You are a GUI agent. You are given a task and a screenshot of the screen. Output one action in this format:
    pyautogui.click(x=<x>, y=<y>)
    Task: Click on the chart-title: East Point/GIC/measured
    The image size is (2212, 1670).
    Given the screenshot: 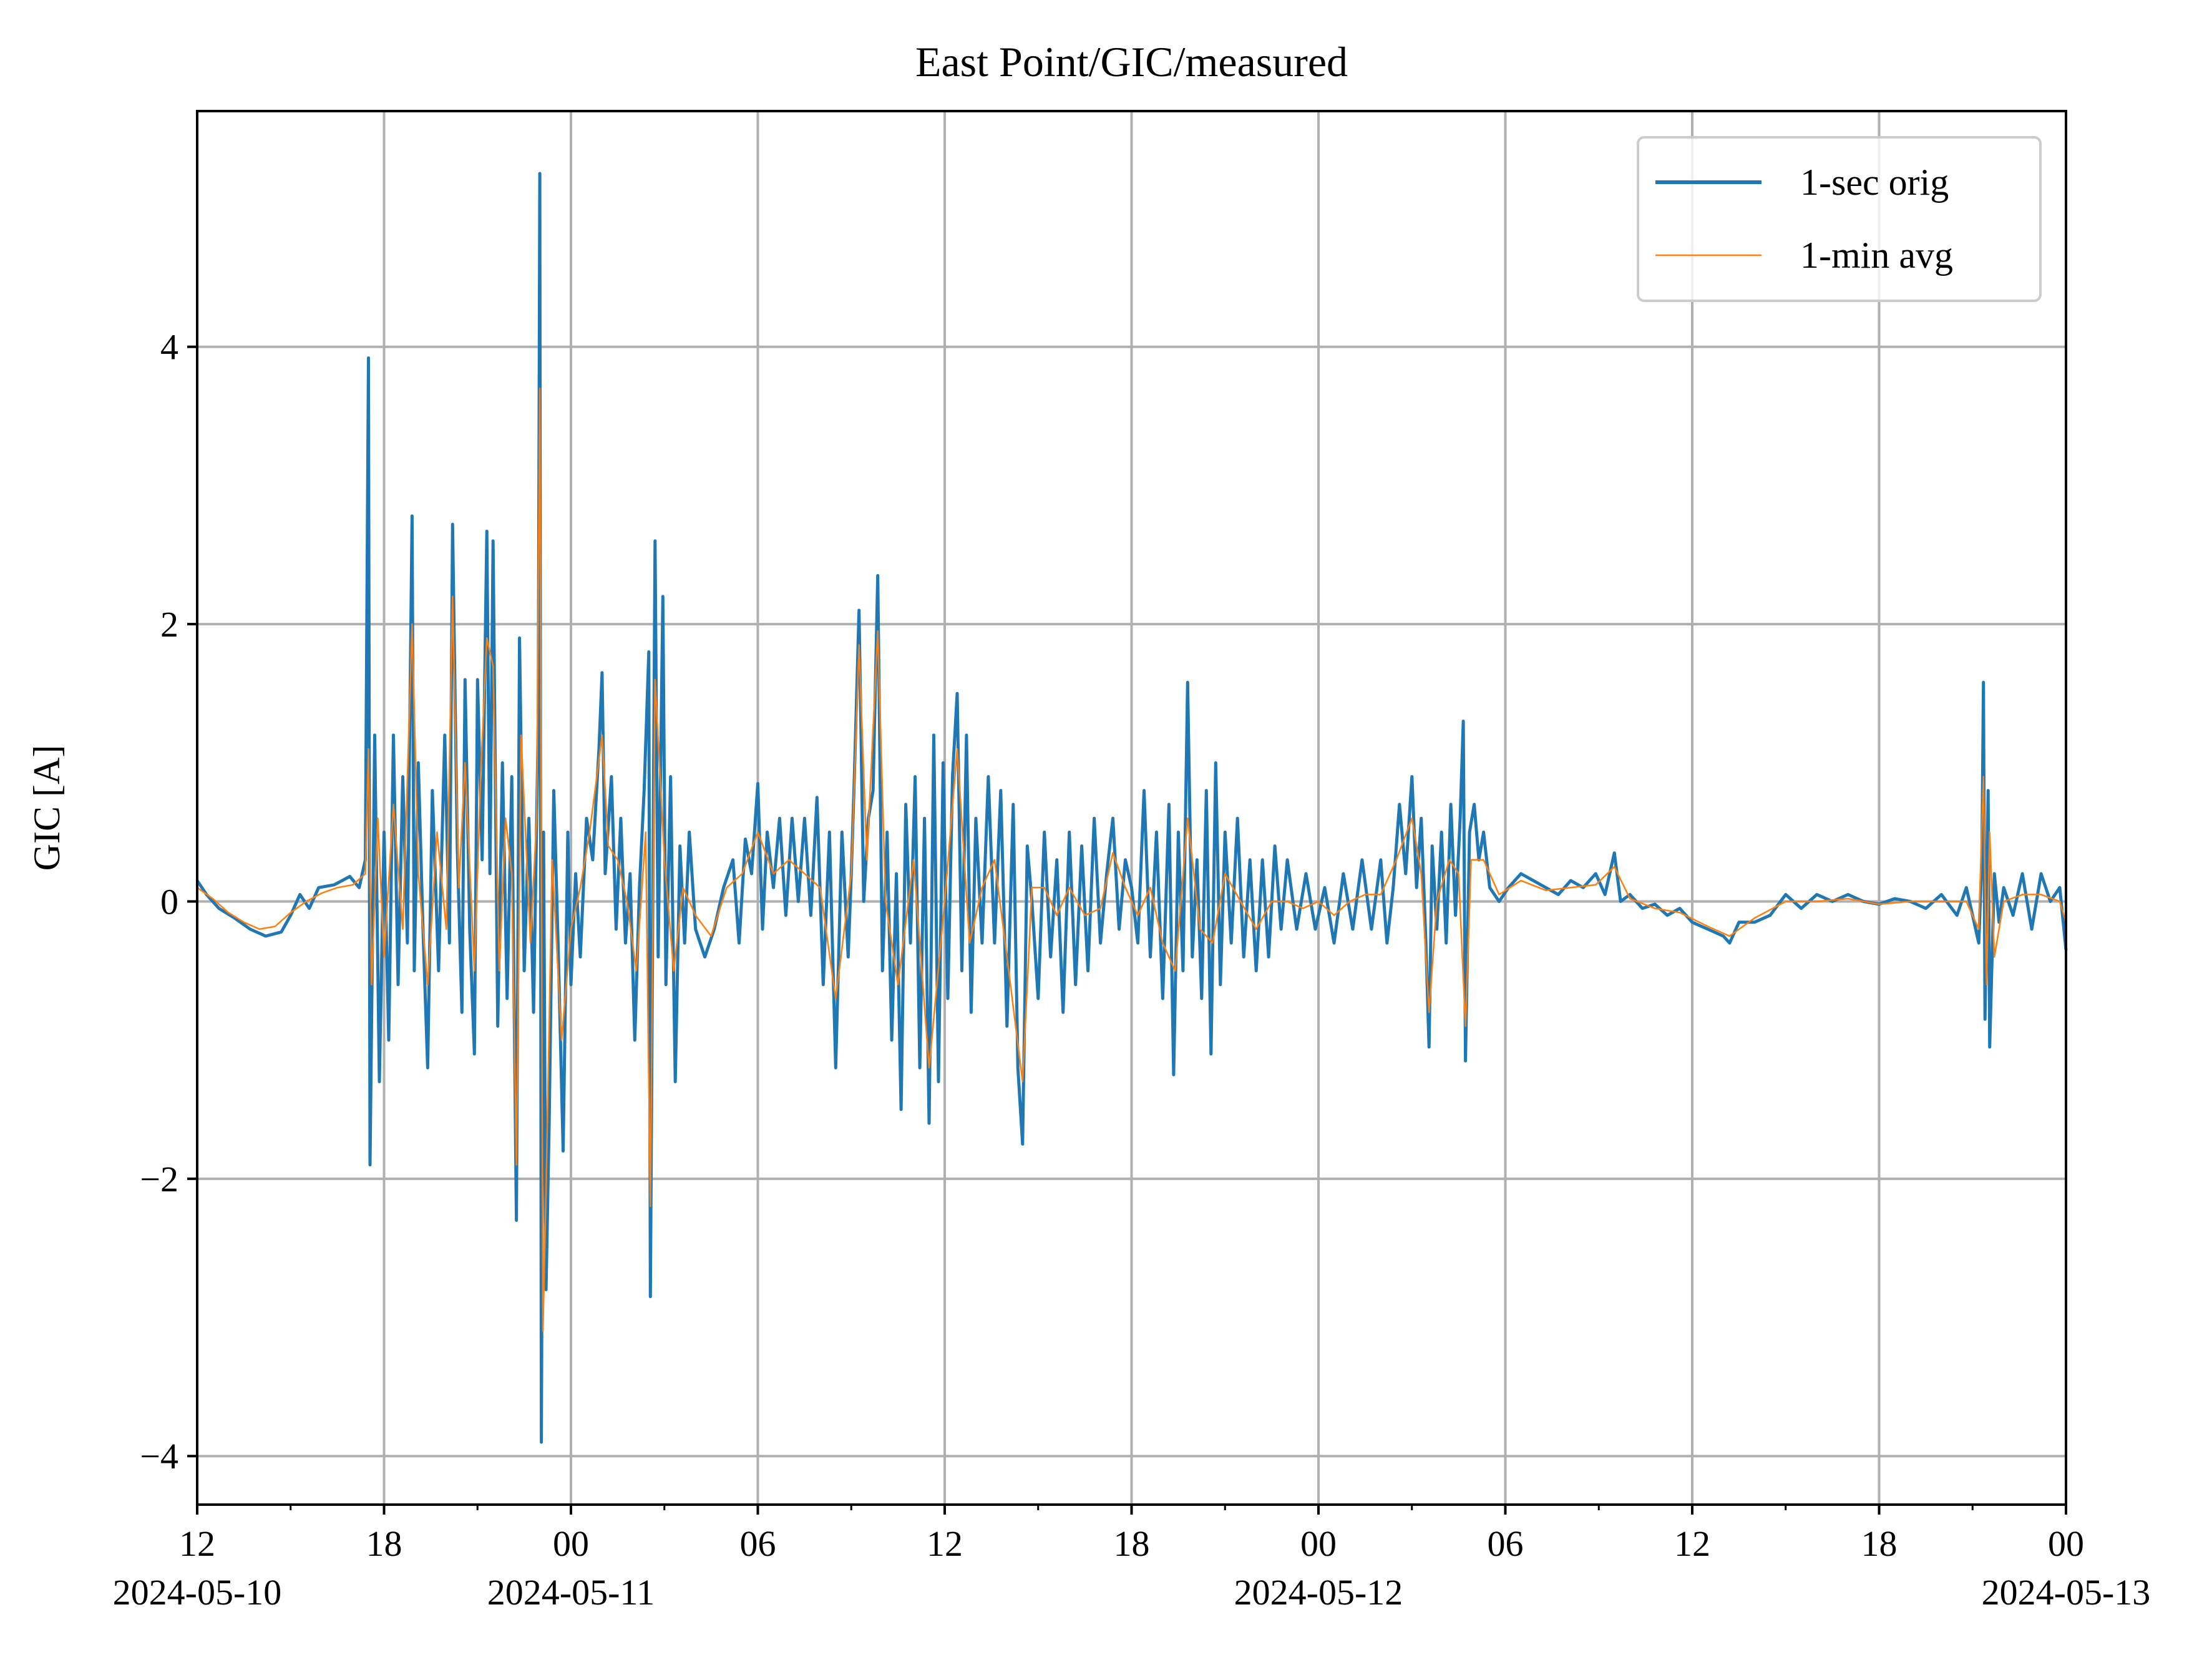 What is the action you would take?
    pyautogui.click(x=1131, y=61)
    